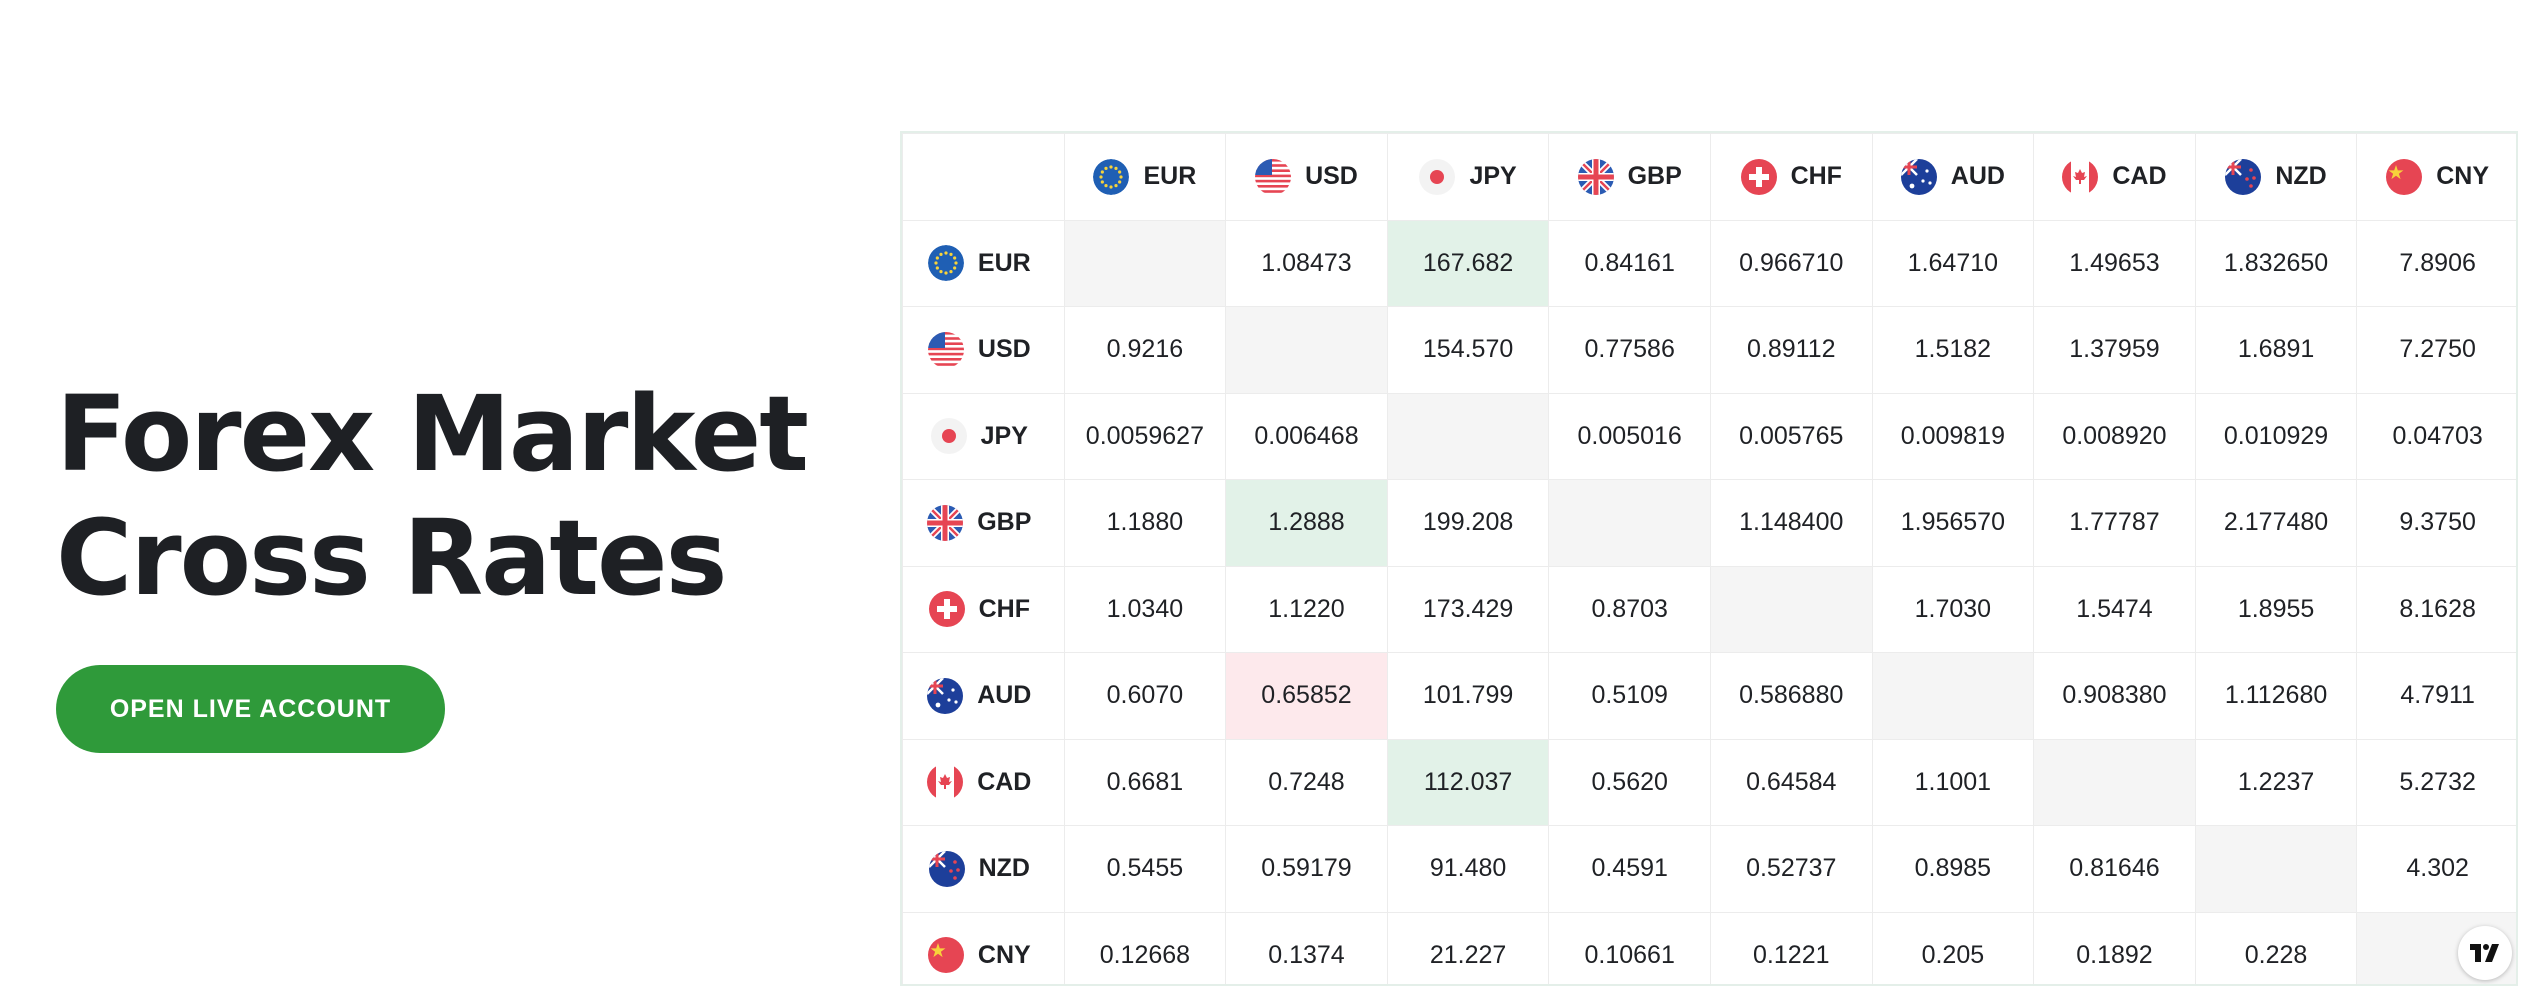 The height and width of the screenshot is (1008, 2544). I want to click on rate-cell: 0.10661, so click(1629, 947).